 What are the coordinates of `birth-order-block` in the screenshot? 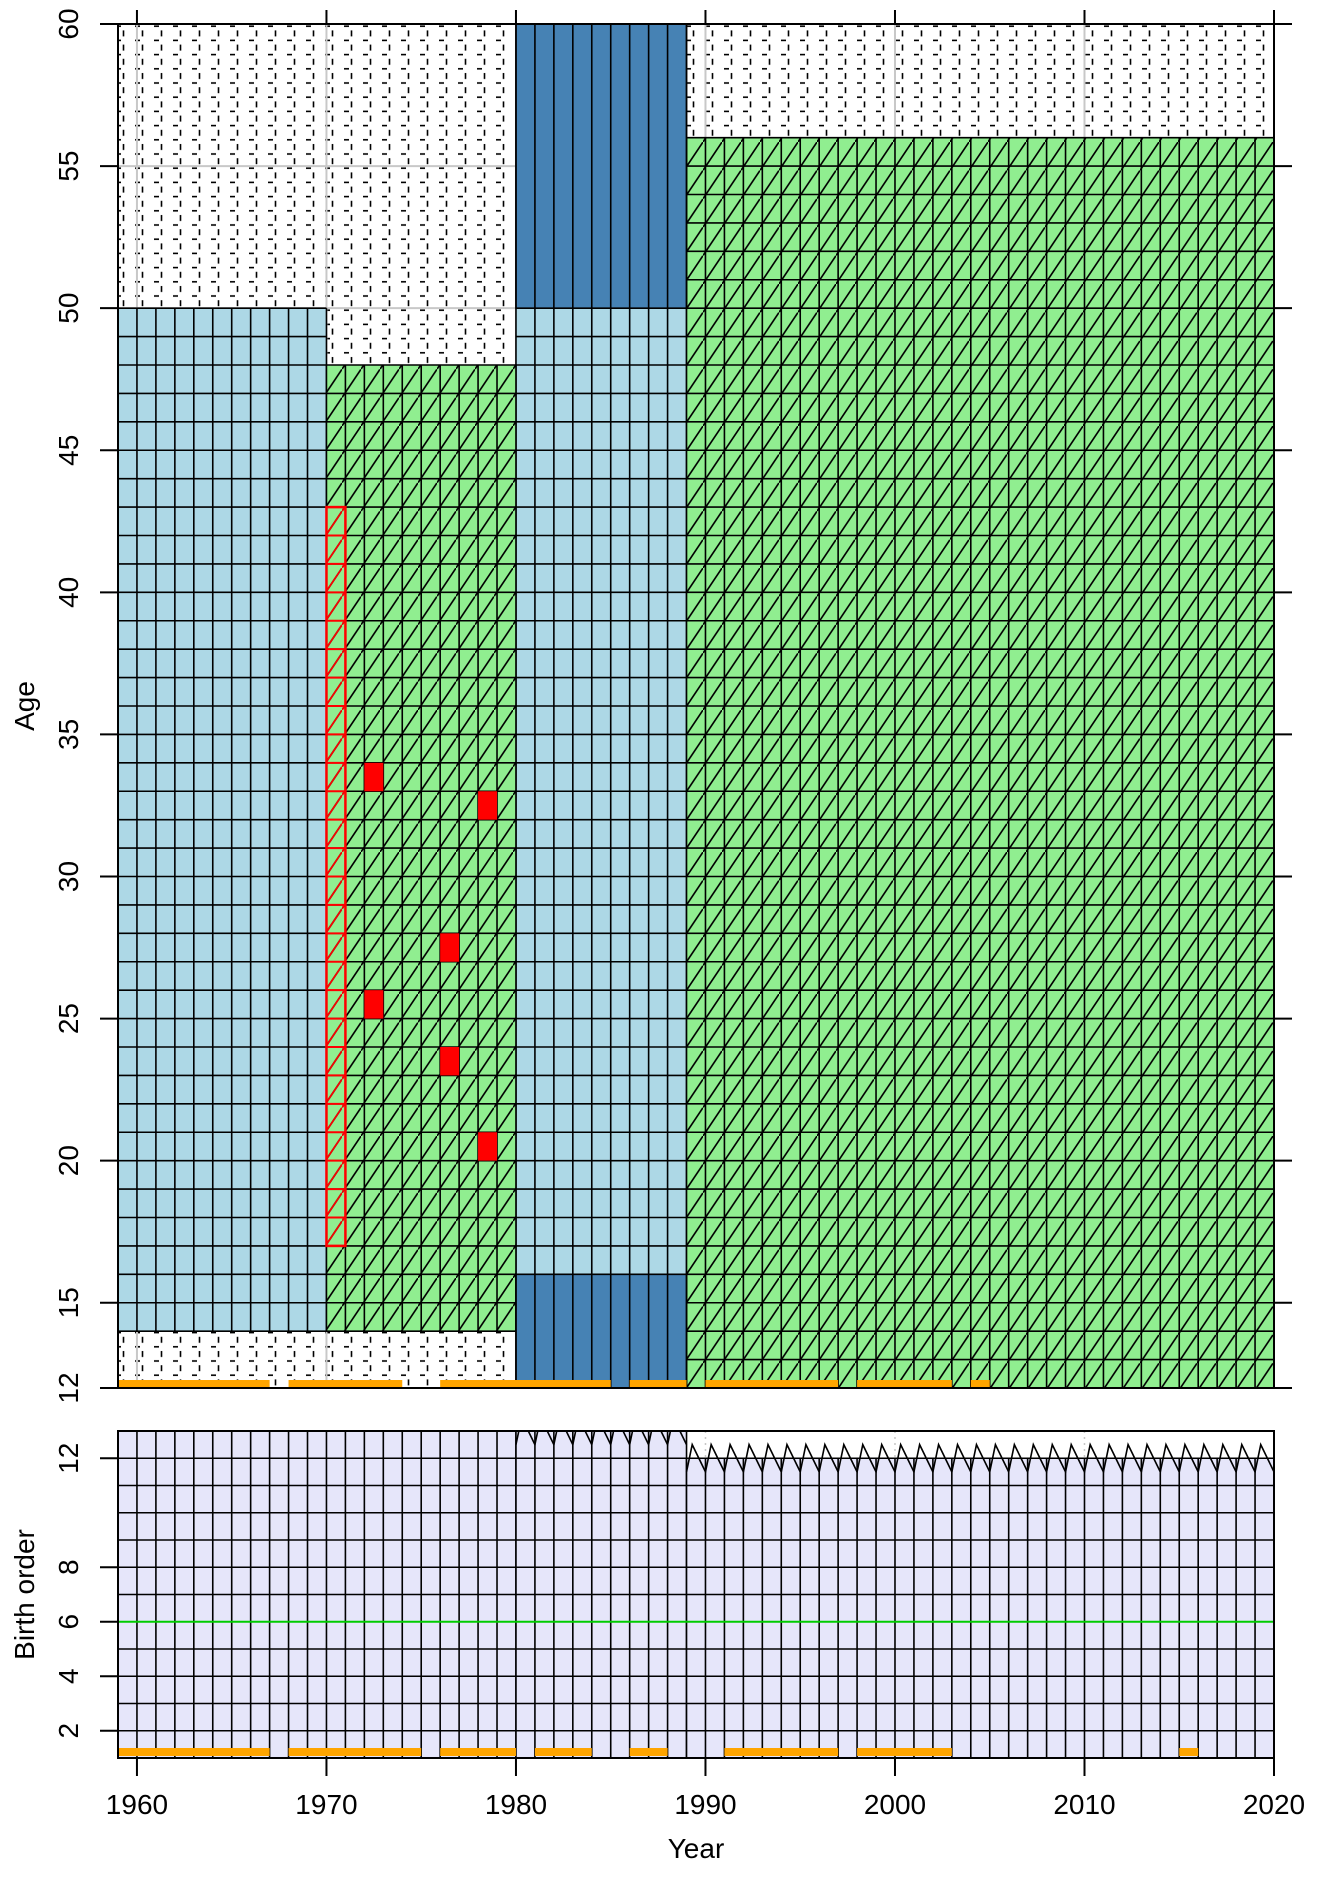 It's located at (980, 1608).